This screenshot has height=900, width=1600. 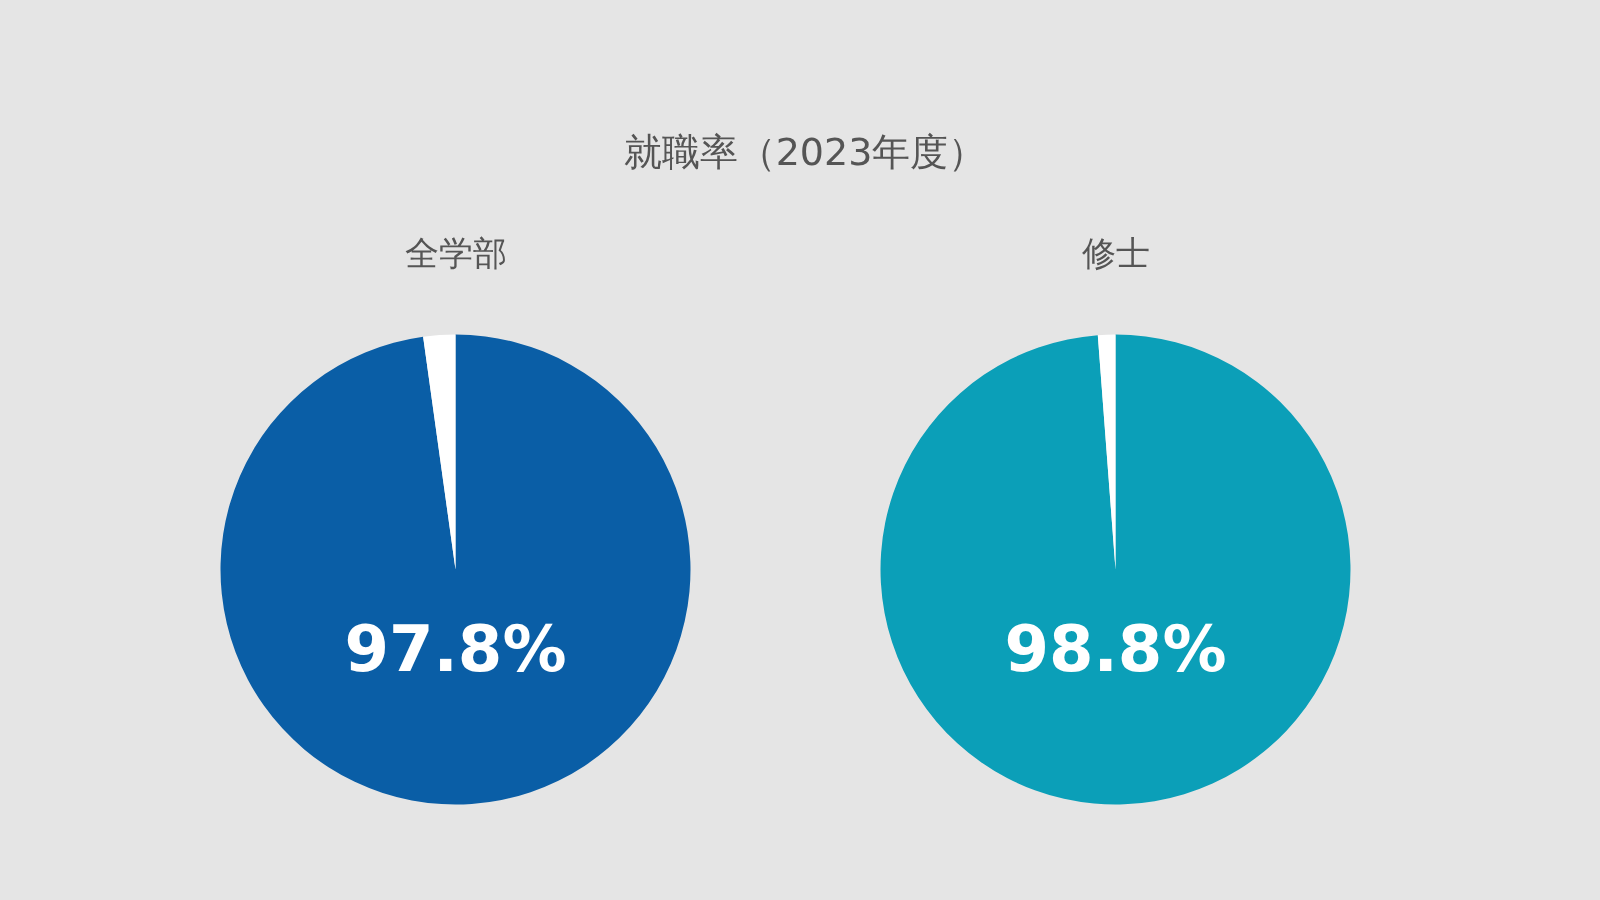 I want to click on chart-subtitle: 修士, so click(x=1115, y=252).